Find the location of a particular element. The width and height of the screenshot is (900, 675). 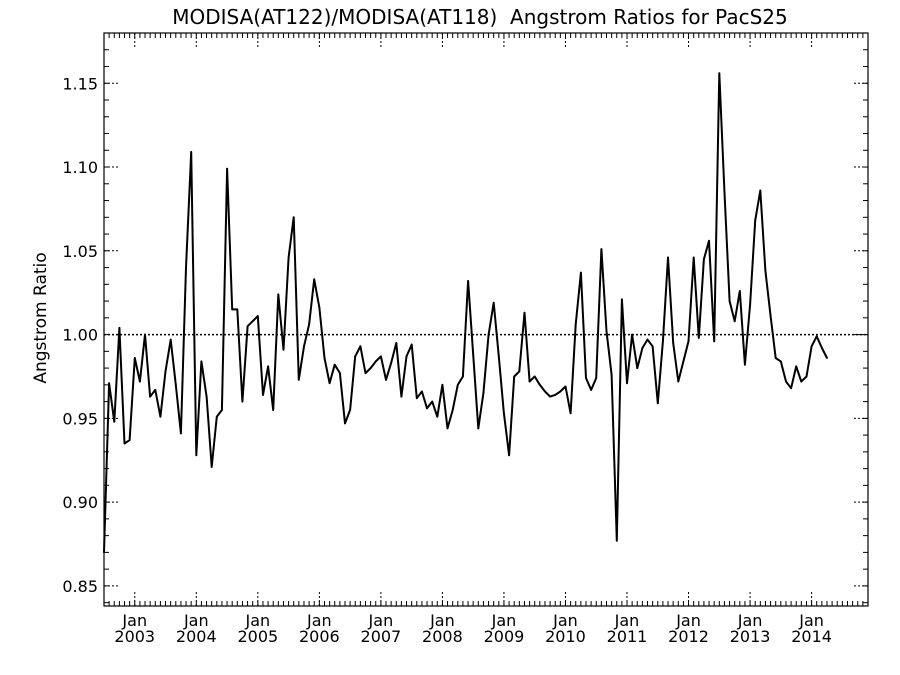

x-tick-year-label: 2013 is located at coordinates (750, 636).